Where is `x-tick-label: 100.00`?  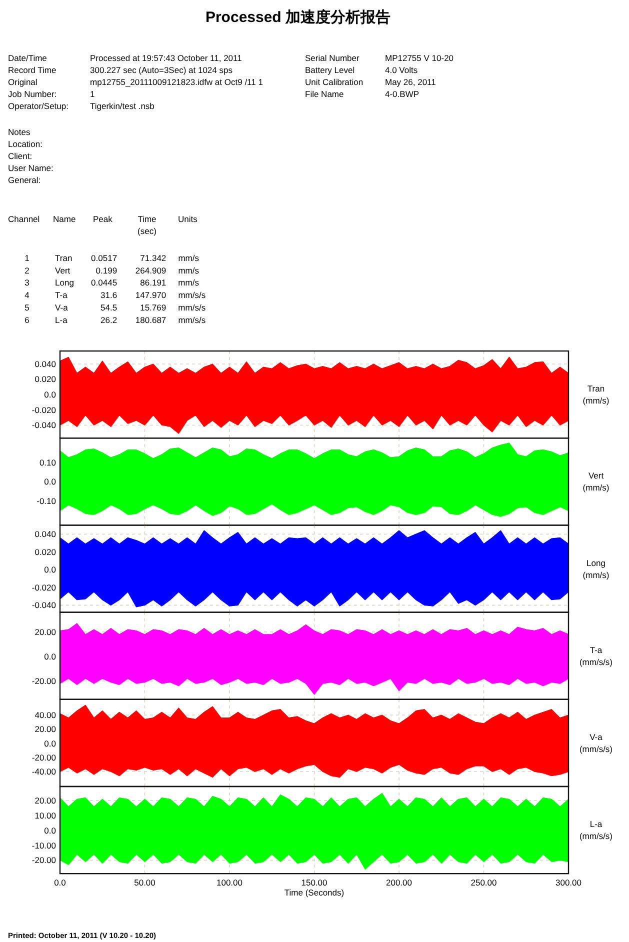
x-tick-label: 100.00 is located at coordinates (229, 883).